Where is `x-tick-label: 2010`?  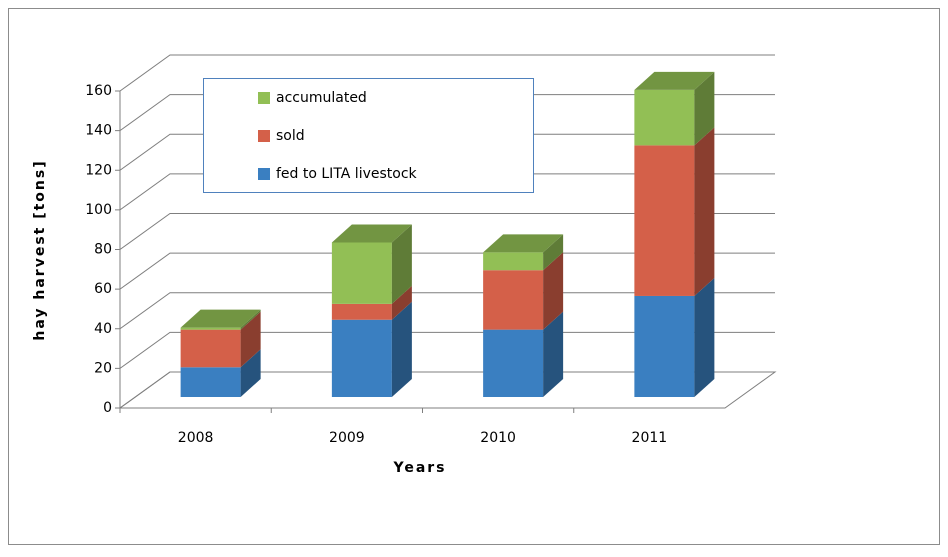 x-tick-label: 2010 is located at coordinates (498, 438).